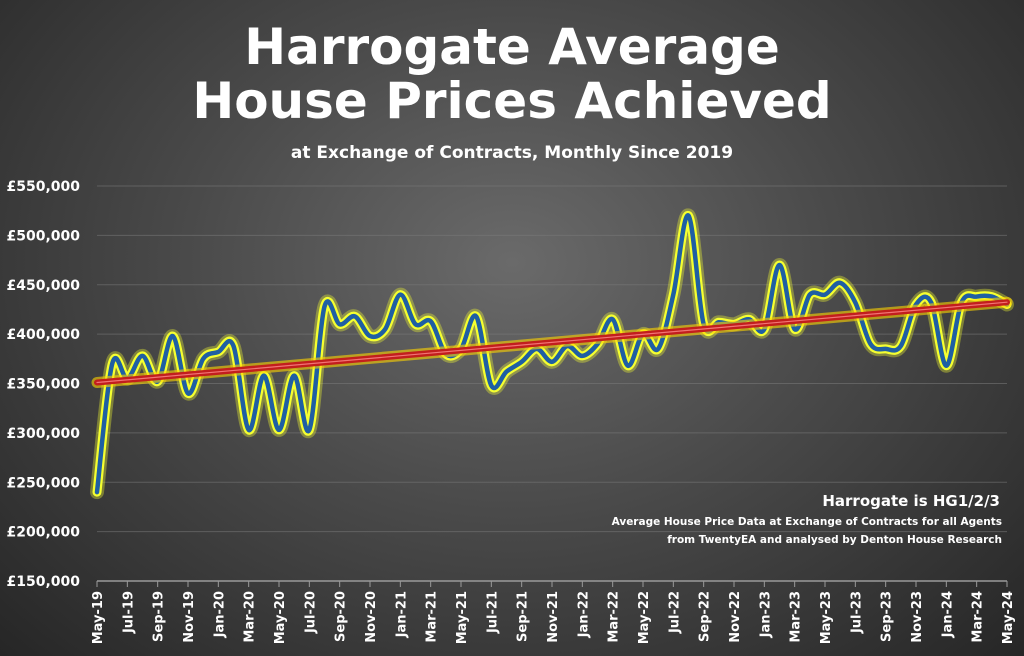  What do you see at coordinates (887, 616) in the screenshot?
I see `x-tick-label: Sep-23` at bounding box center [887, 616].